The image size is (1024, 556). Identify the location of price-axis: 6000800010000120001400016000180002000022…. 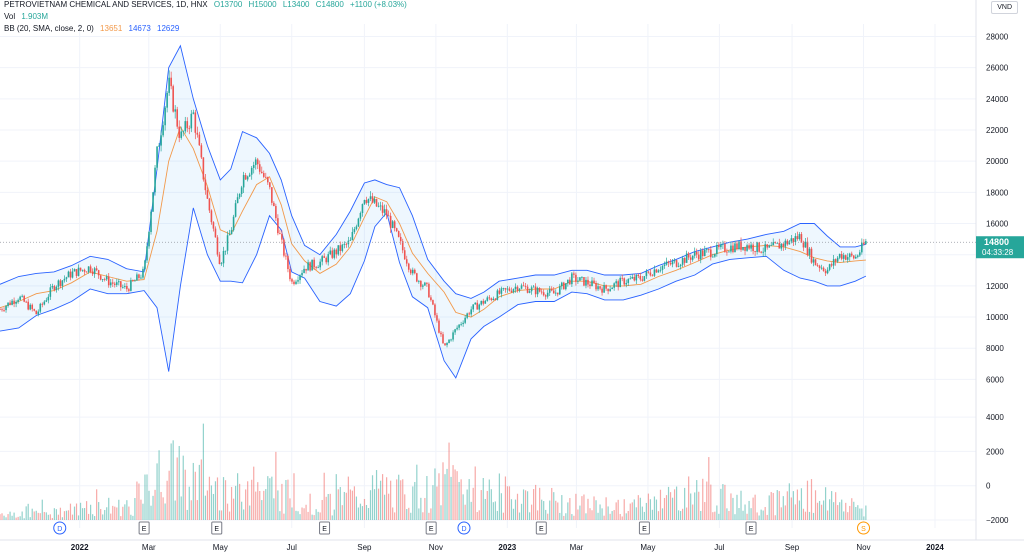
(997, 278).